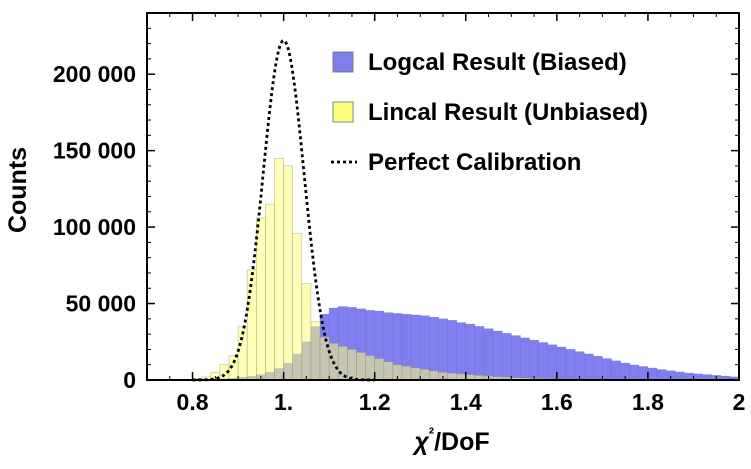 The image size is (751, 469). I want to click on y-tick-label: 200 000, so click(94, 74).